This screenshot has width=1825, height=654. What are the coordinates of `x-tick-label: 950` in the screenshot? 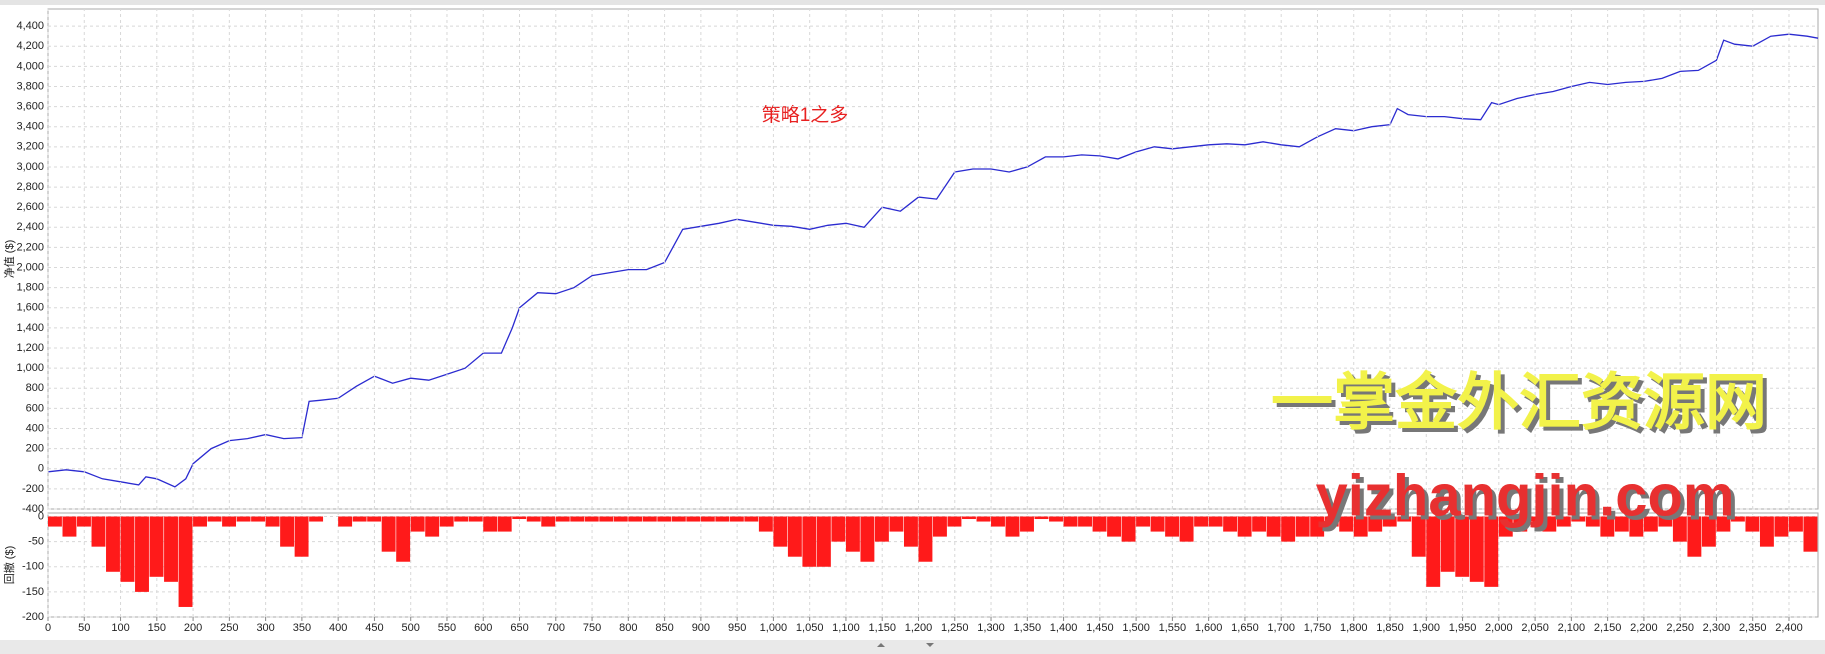 It's located at (737, 628).